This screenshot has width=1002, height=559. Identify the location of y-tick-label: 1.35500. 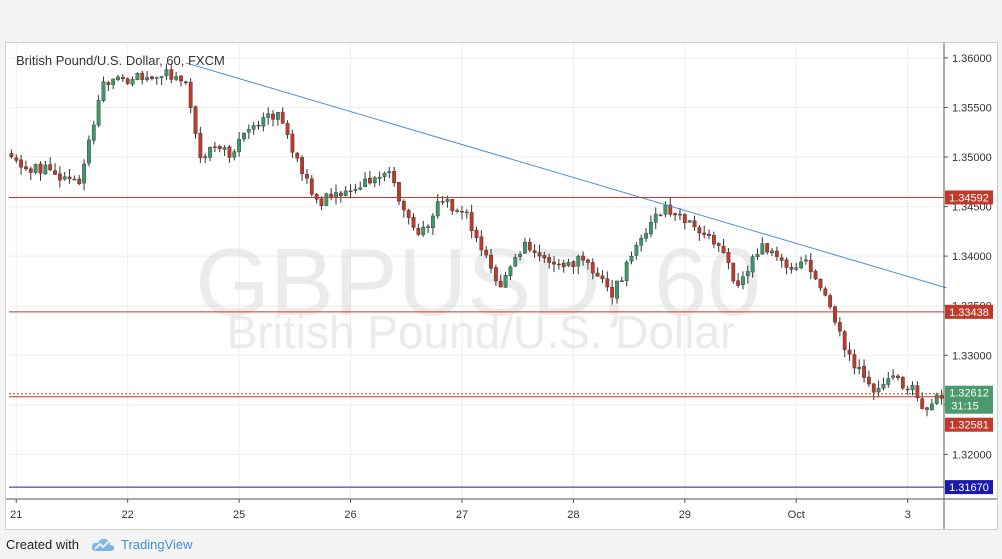
(972, 108).